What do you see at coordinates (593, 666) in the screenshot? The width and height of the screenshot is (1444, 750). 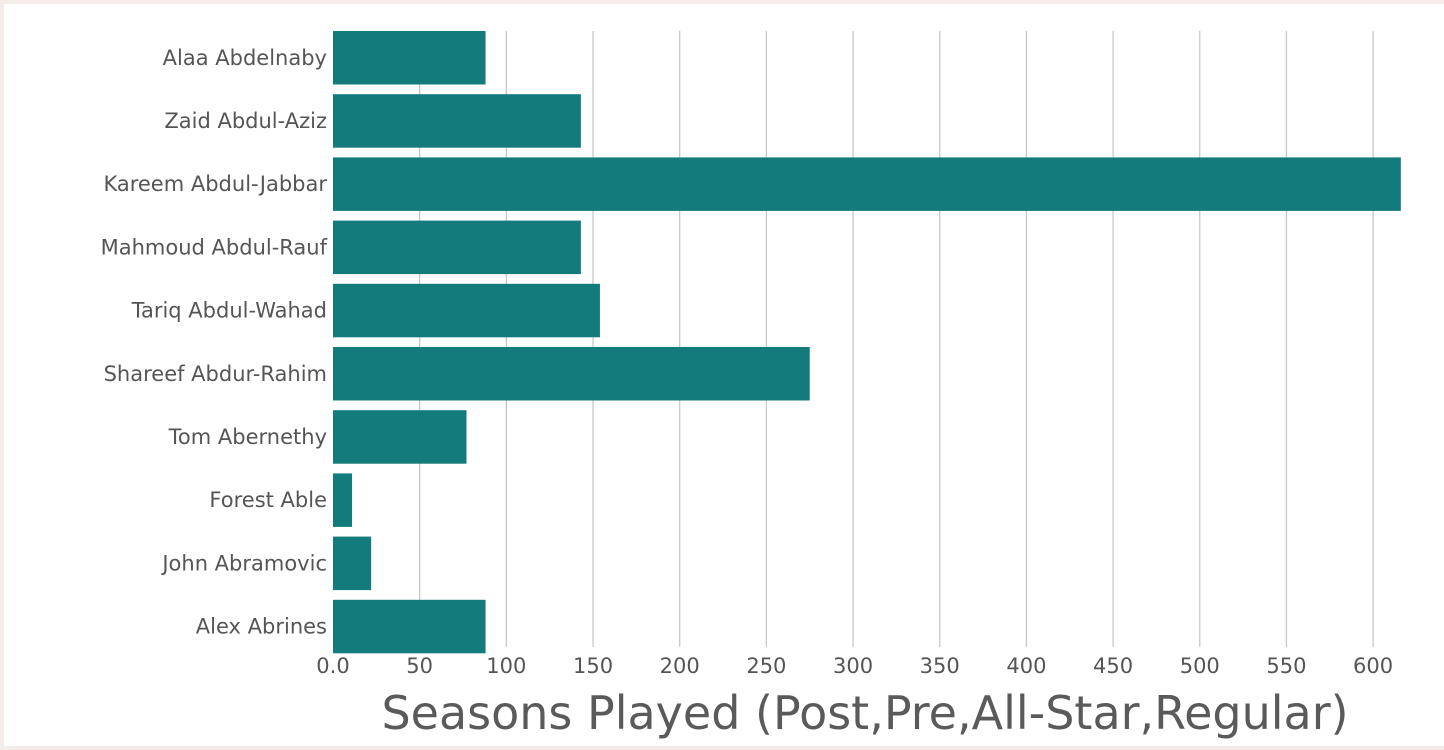 I see `x-tick-label: 150` at bounding box center [593, 666].